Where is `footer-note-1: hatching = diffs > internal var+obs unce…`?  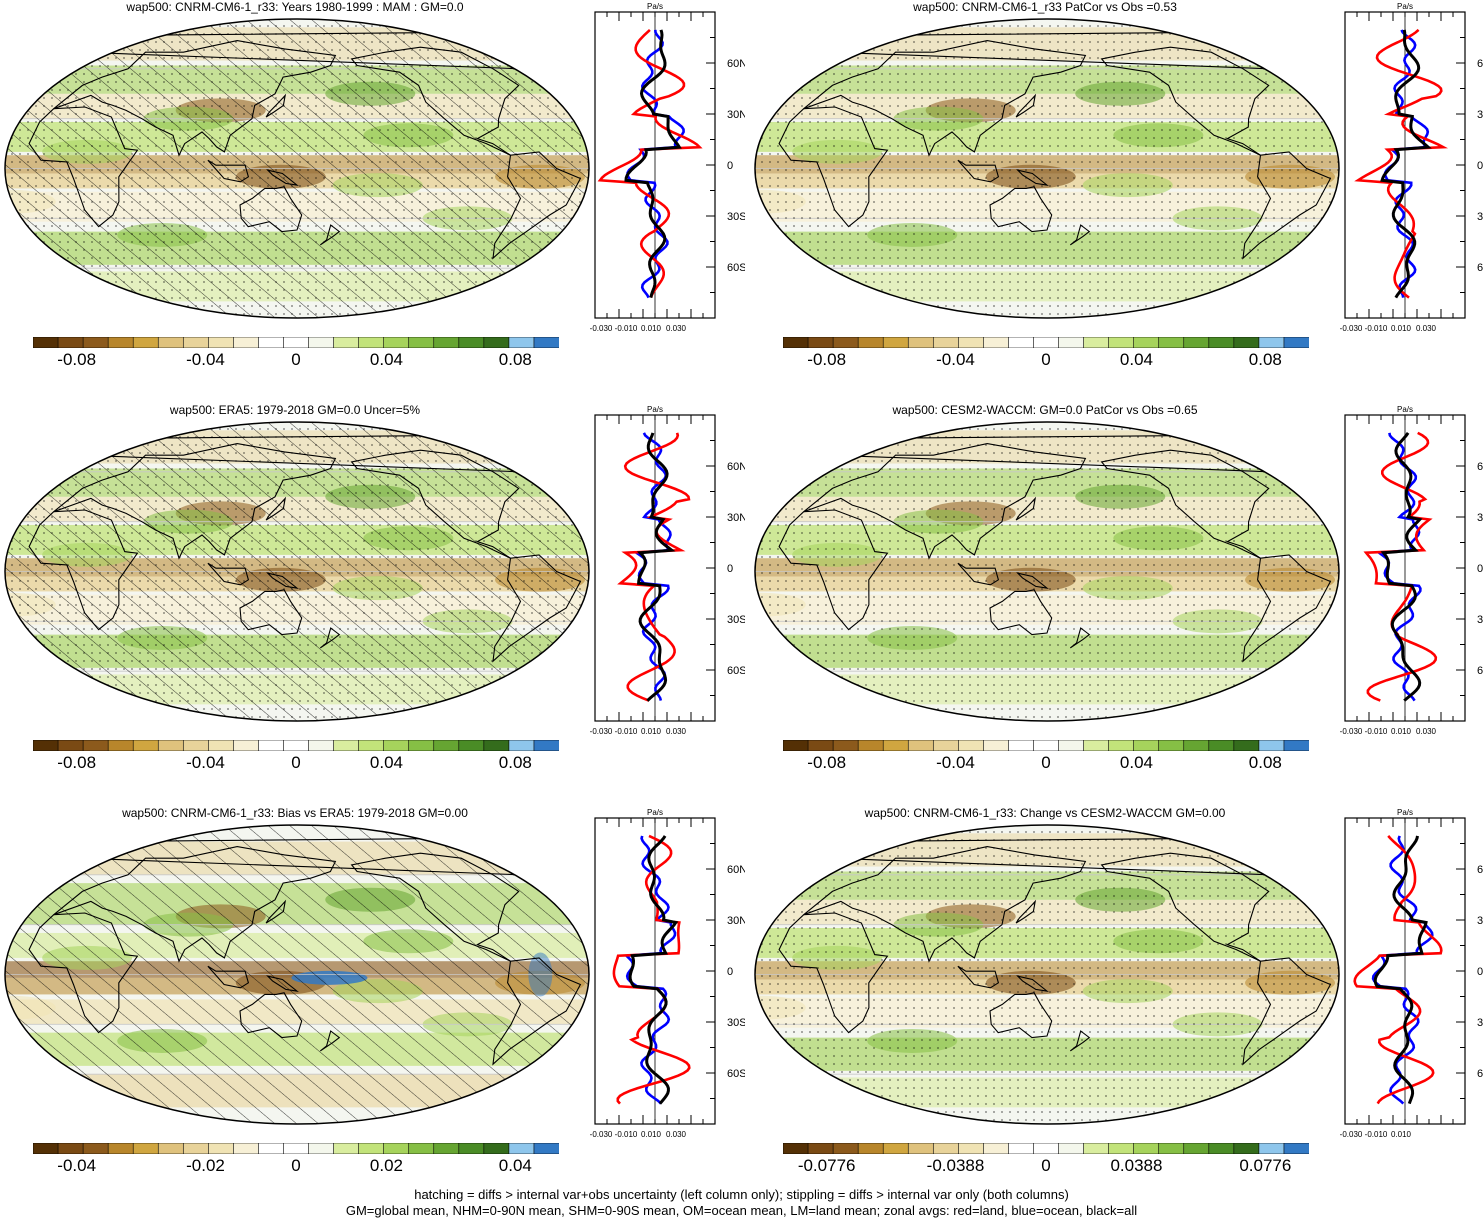 footer-note-1: hatching = diffs > internal var+obs unce… is located at coordinates (741, 1194).